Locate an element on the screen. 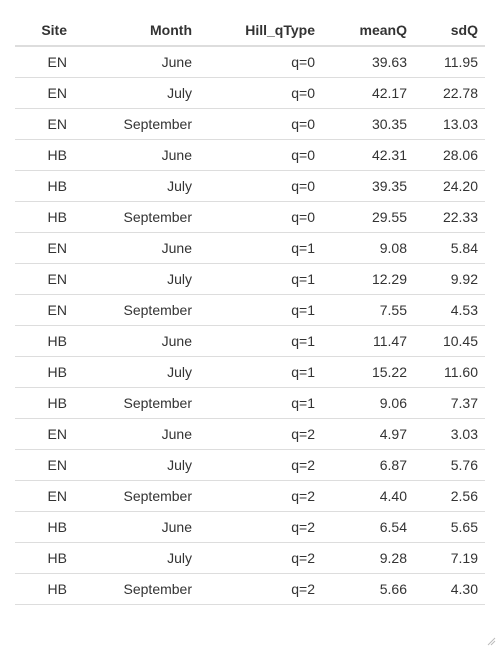  cell-sdq: 5.65 is located at coordinates (449, 527).